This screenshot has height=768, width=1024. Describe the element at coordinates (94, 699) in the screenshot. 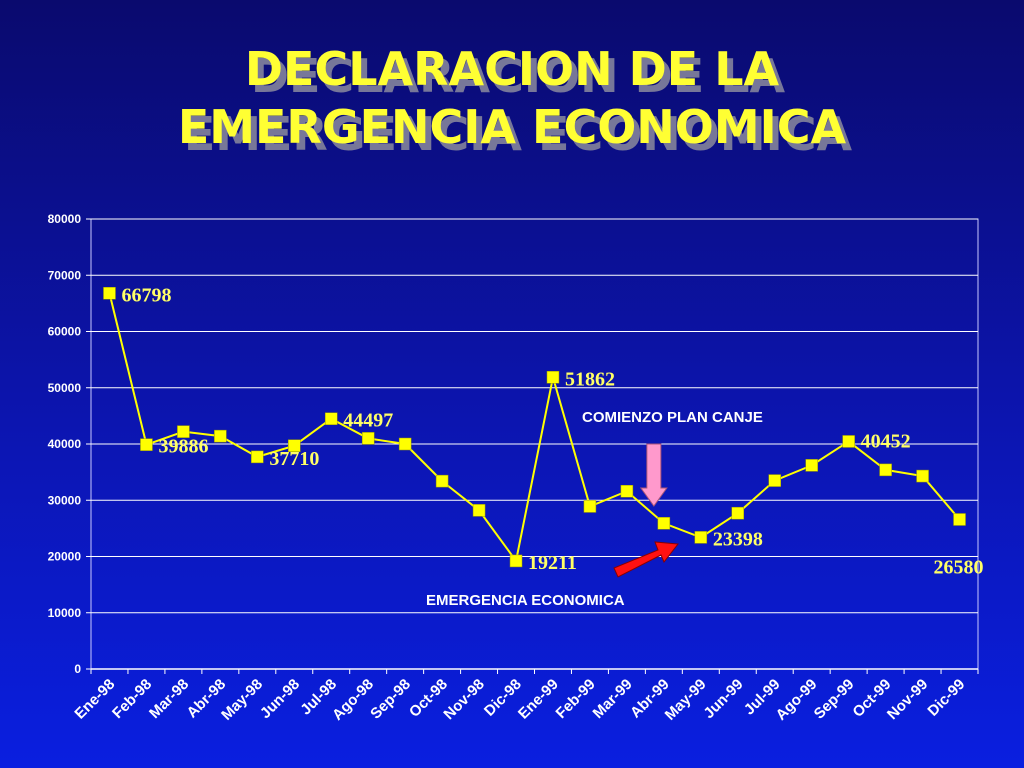

I see `x-tick-label: Ene-98` at that location.